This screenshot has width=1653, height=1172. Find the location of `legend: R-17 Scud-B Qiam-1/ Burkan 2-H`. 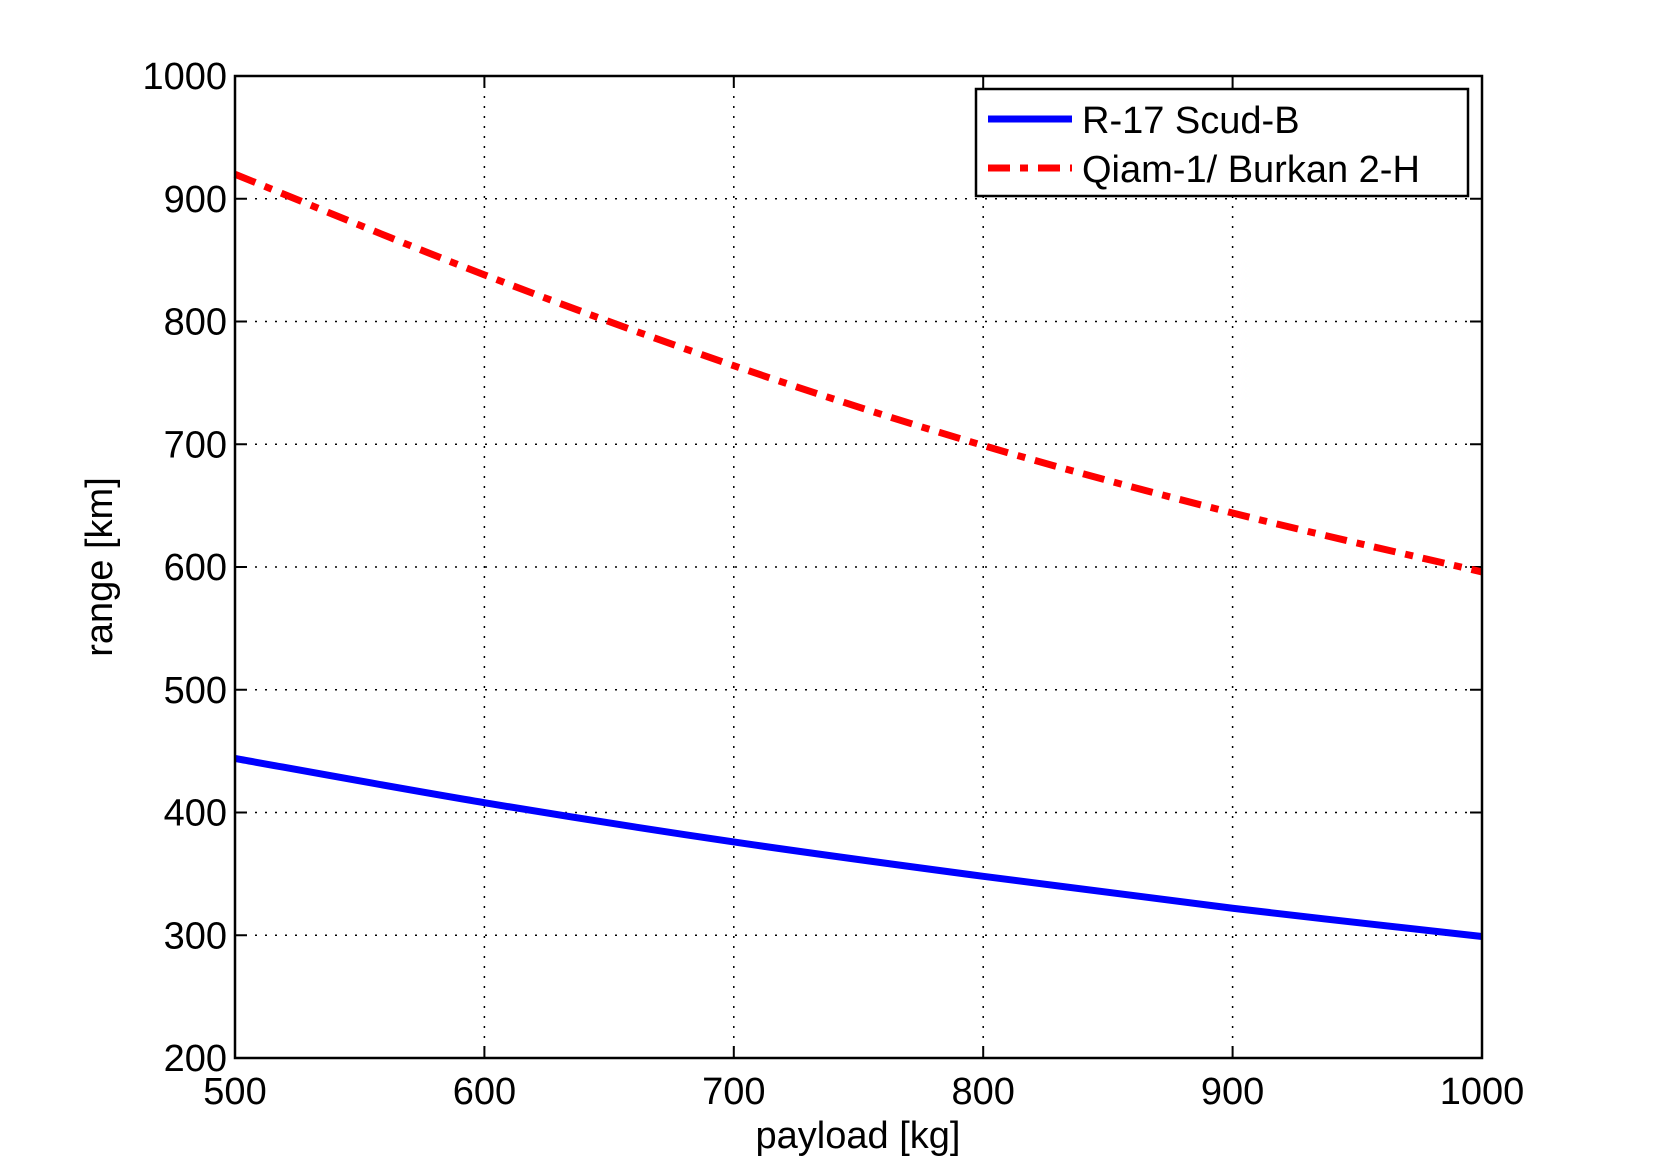

legend: R-17 Scud-B Qiam-1/ Burkan 2-H is located at coordinates (1222, 142).